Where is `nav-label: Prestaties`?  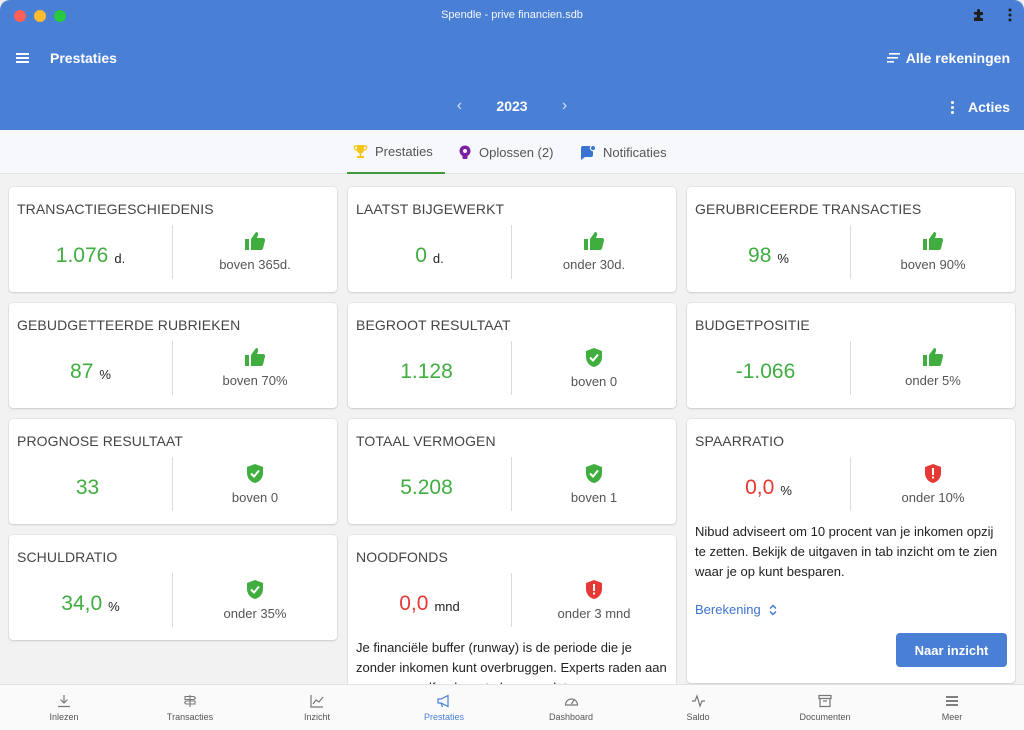 nav-label: Prestaties is located at coordinates (444, 717).